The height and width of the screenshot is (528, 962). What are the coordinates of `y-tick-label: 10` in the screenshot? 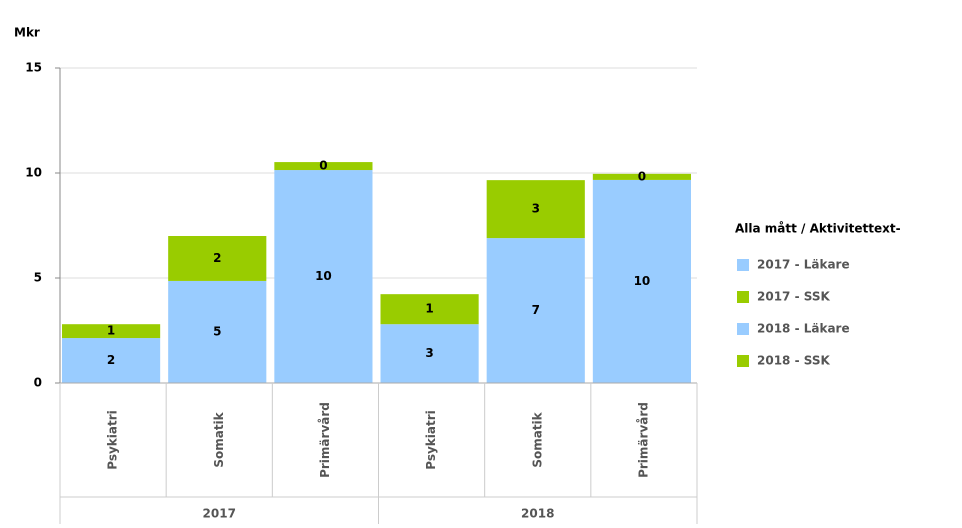 It's located at (33, 173).